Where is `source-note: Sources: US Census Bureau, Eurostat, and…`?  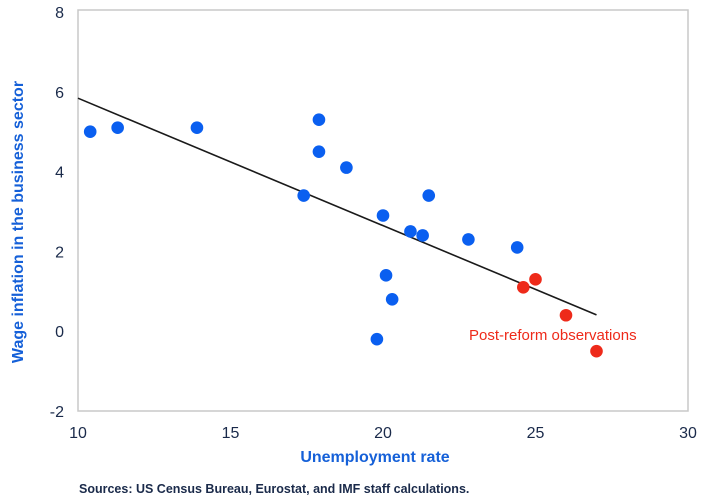
source-note: Sources: US Census Bureau, Eurostat, and… is located at coordinates (274, 489).